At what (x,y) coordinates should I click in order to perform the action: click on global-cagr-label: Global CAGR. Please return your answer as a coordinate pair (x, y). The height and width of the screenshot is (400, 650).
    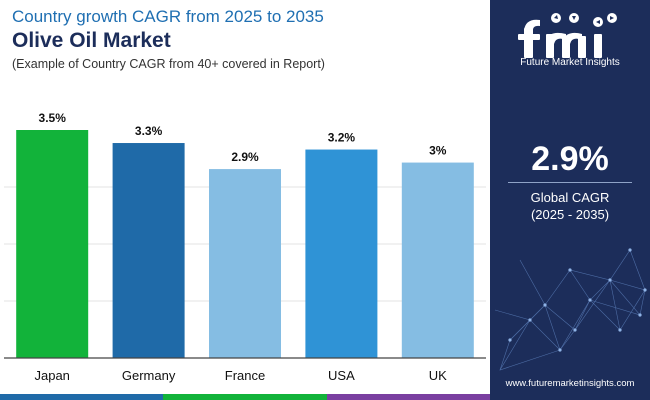
    Looking at the image, I should click on (570, 197).